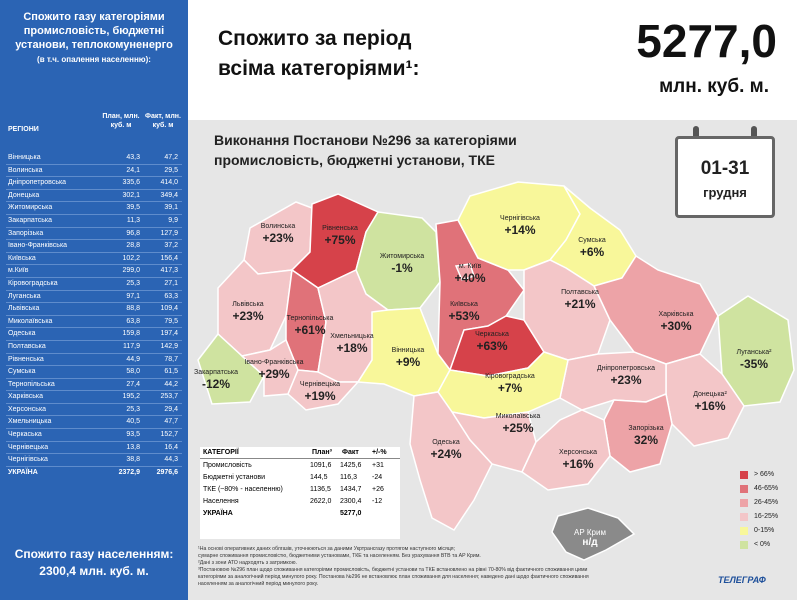 The image size is (797, 600). Describe the element at coordinates (133, 157) in the screenshot. I see `region-cell-plan: 43,3` at that location.